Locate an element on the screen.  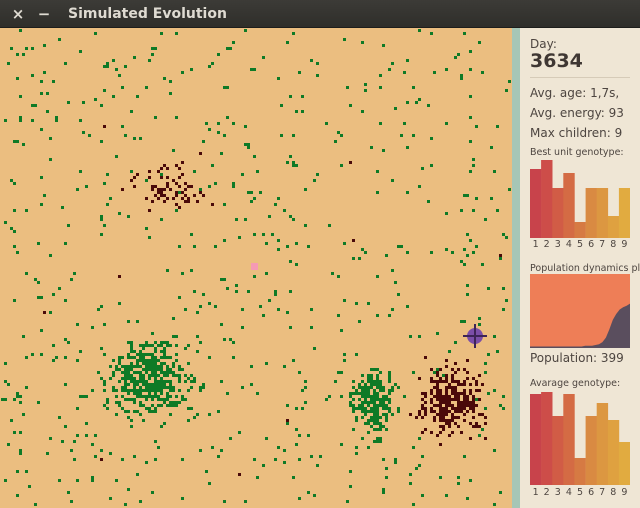
minimize-icon: − is located at coordinates (44, 13).